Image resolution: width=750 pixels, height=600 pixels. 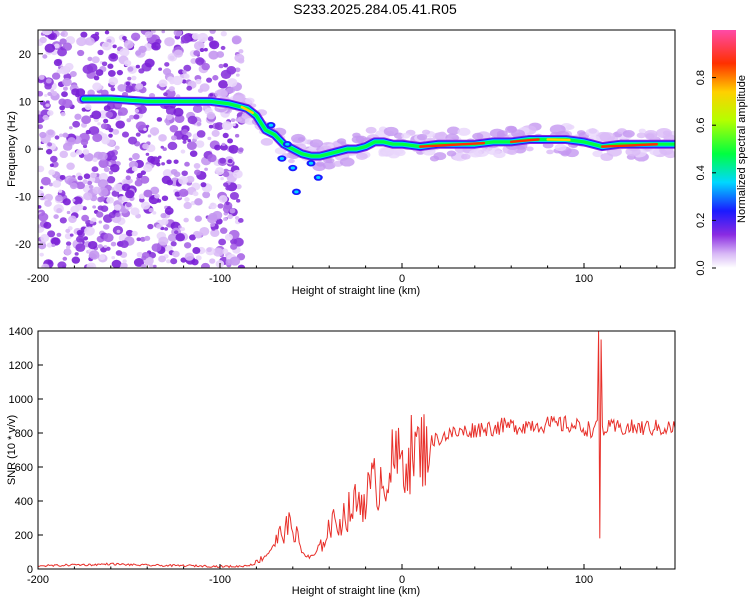 I want to click on ridge-peak, so click(x=452, y=144).